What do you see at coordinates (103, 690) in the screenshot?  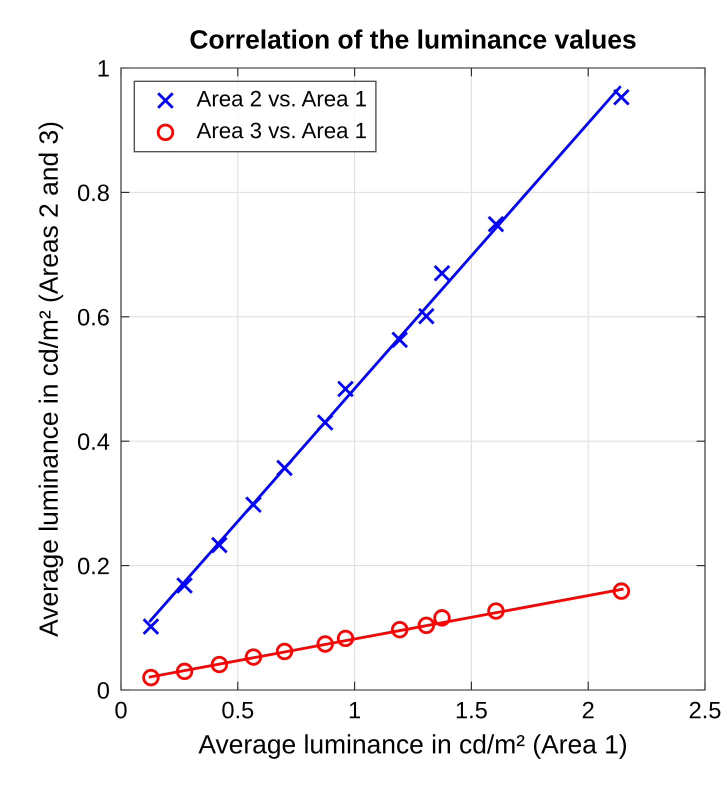 I see `y-tick-label: 0` at bounding box center [103, 690].